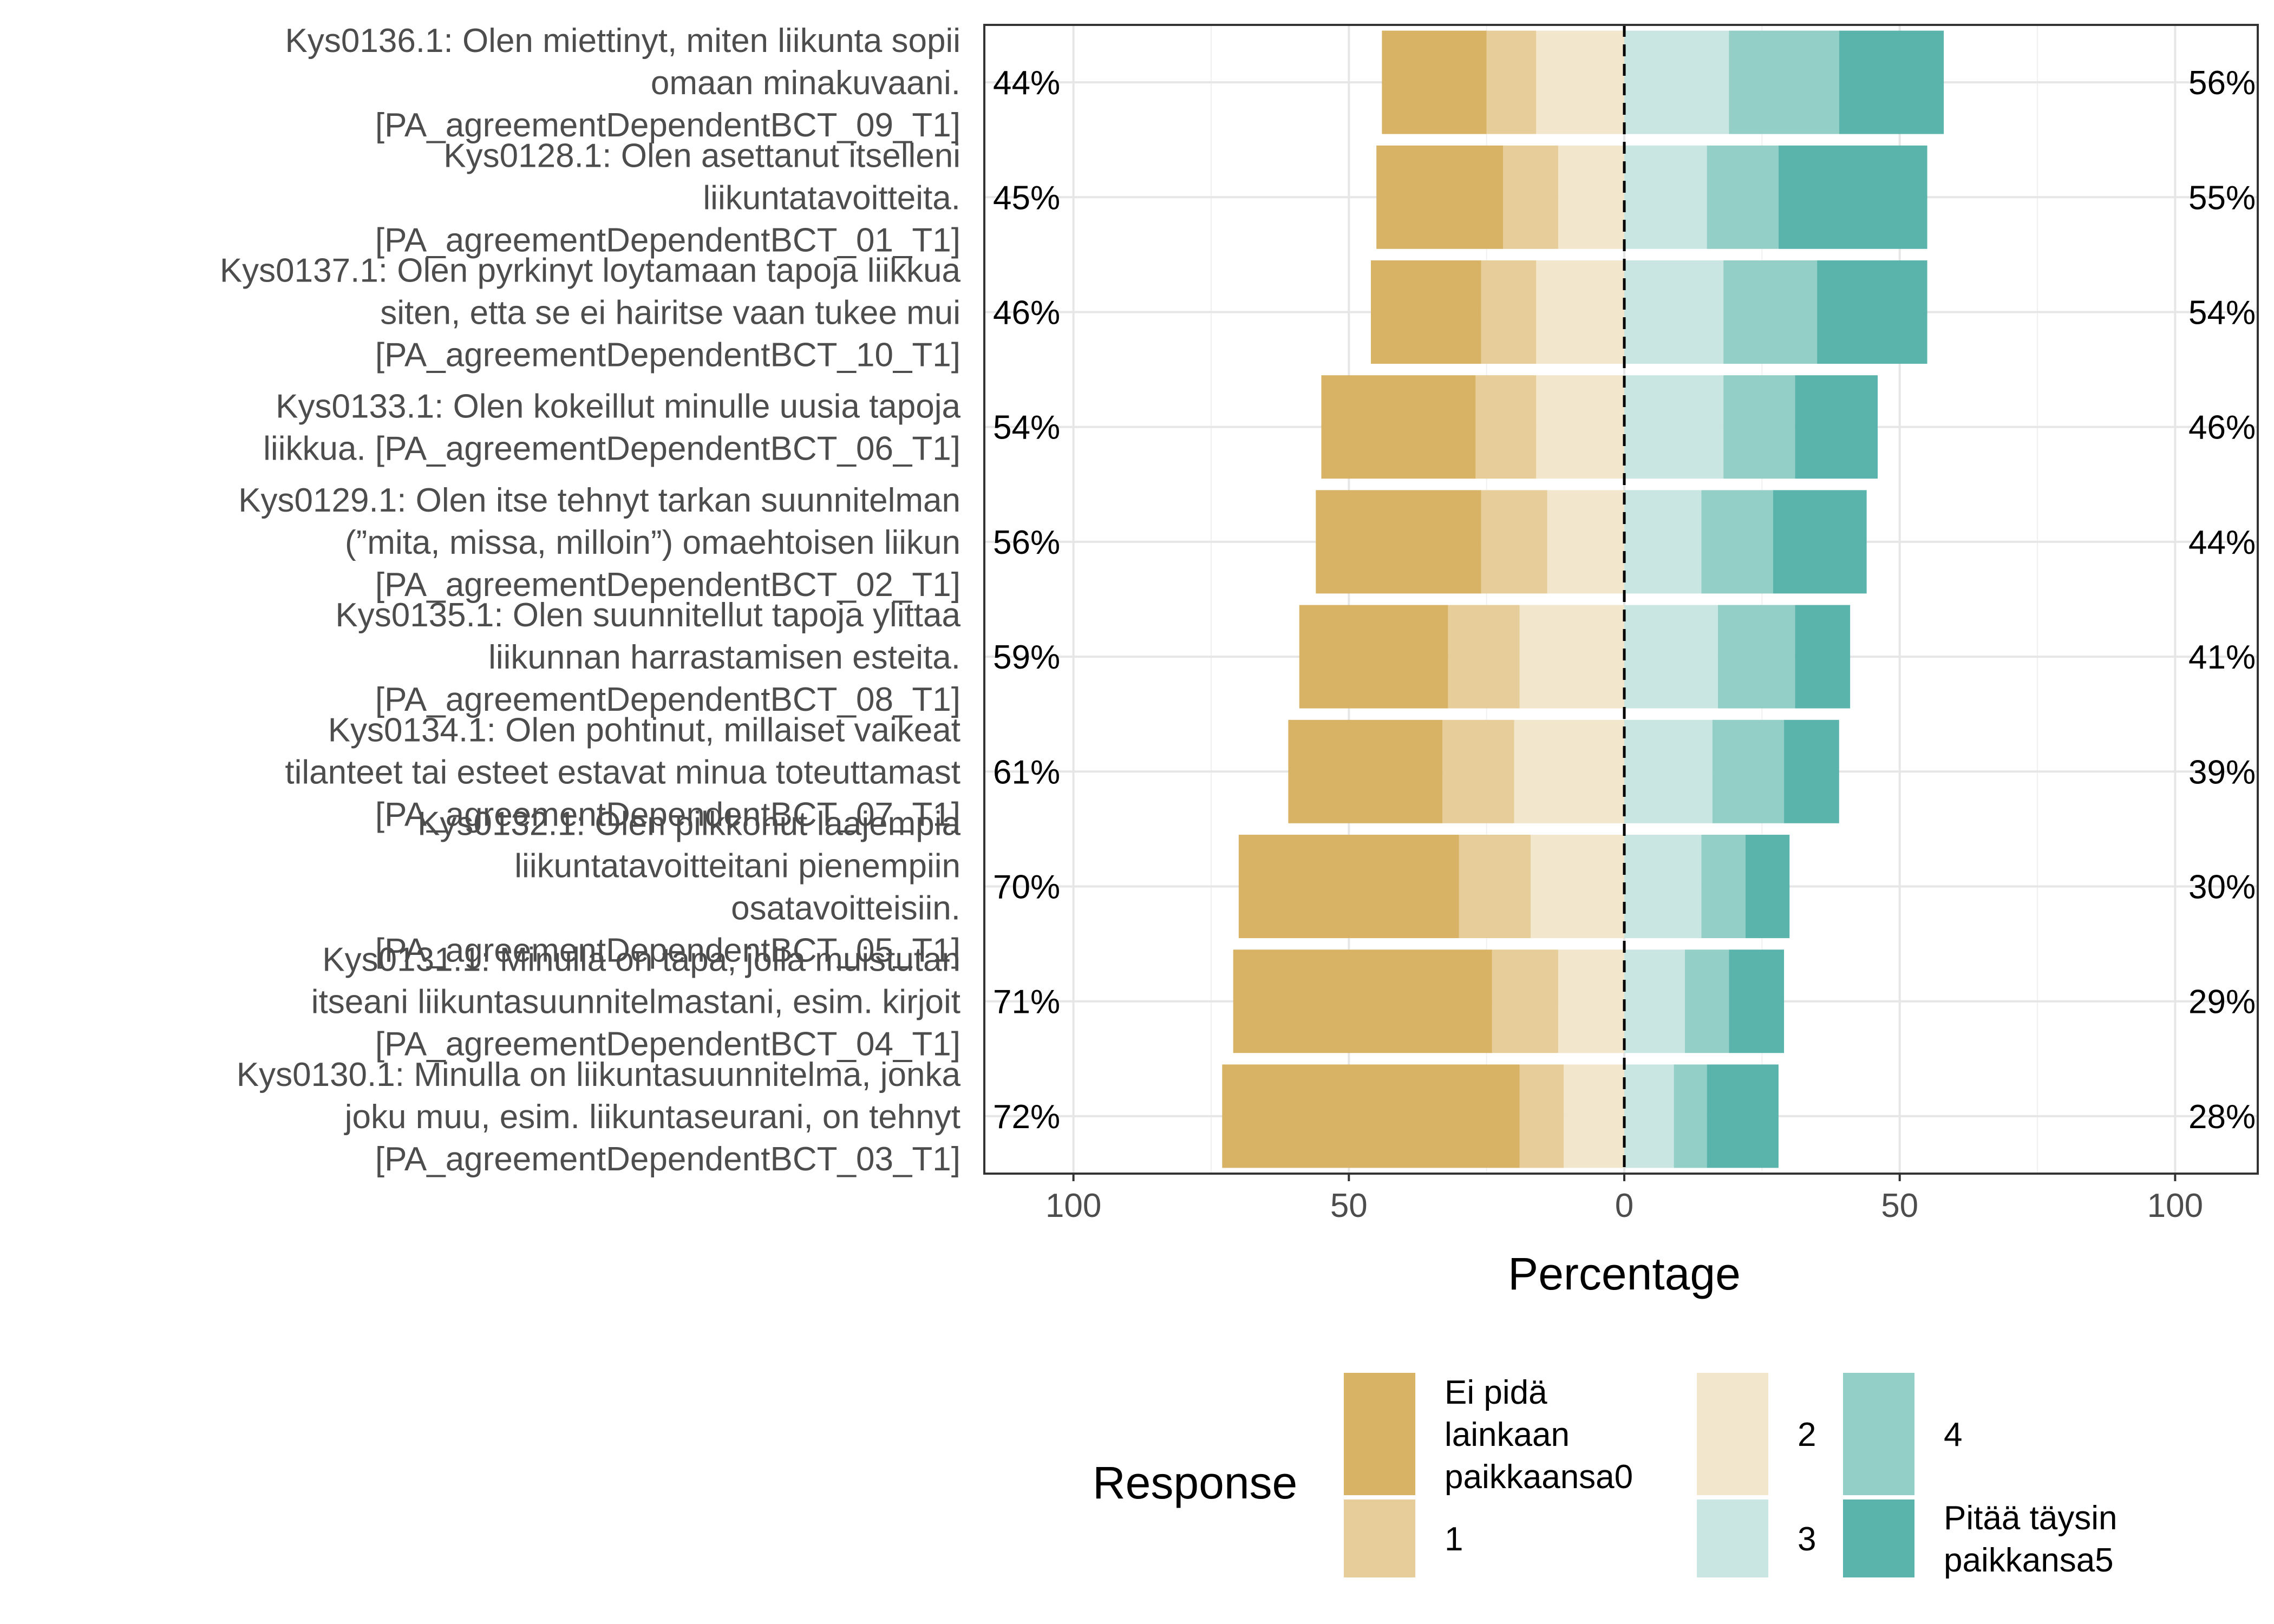 This screenshot has width=2274, height=1624. Describe the element at coordinates (2222, 198) in the screenshot. I see `high-percent-label: 55%` at that location.